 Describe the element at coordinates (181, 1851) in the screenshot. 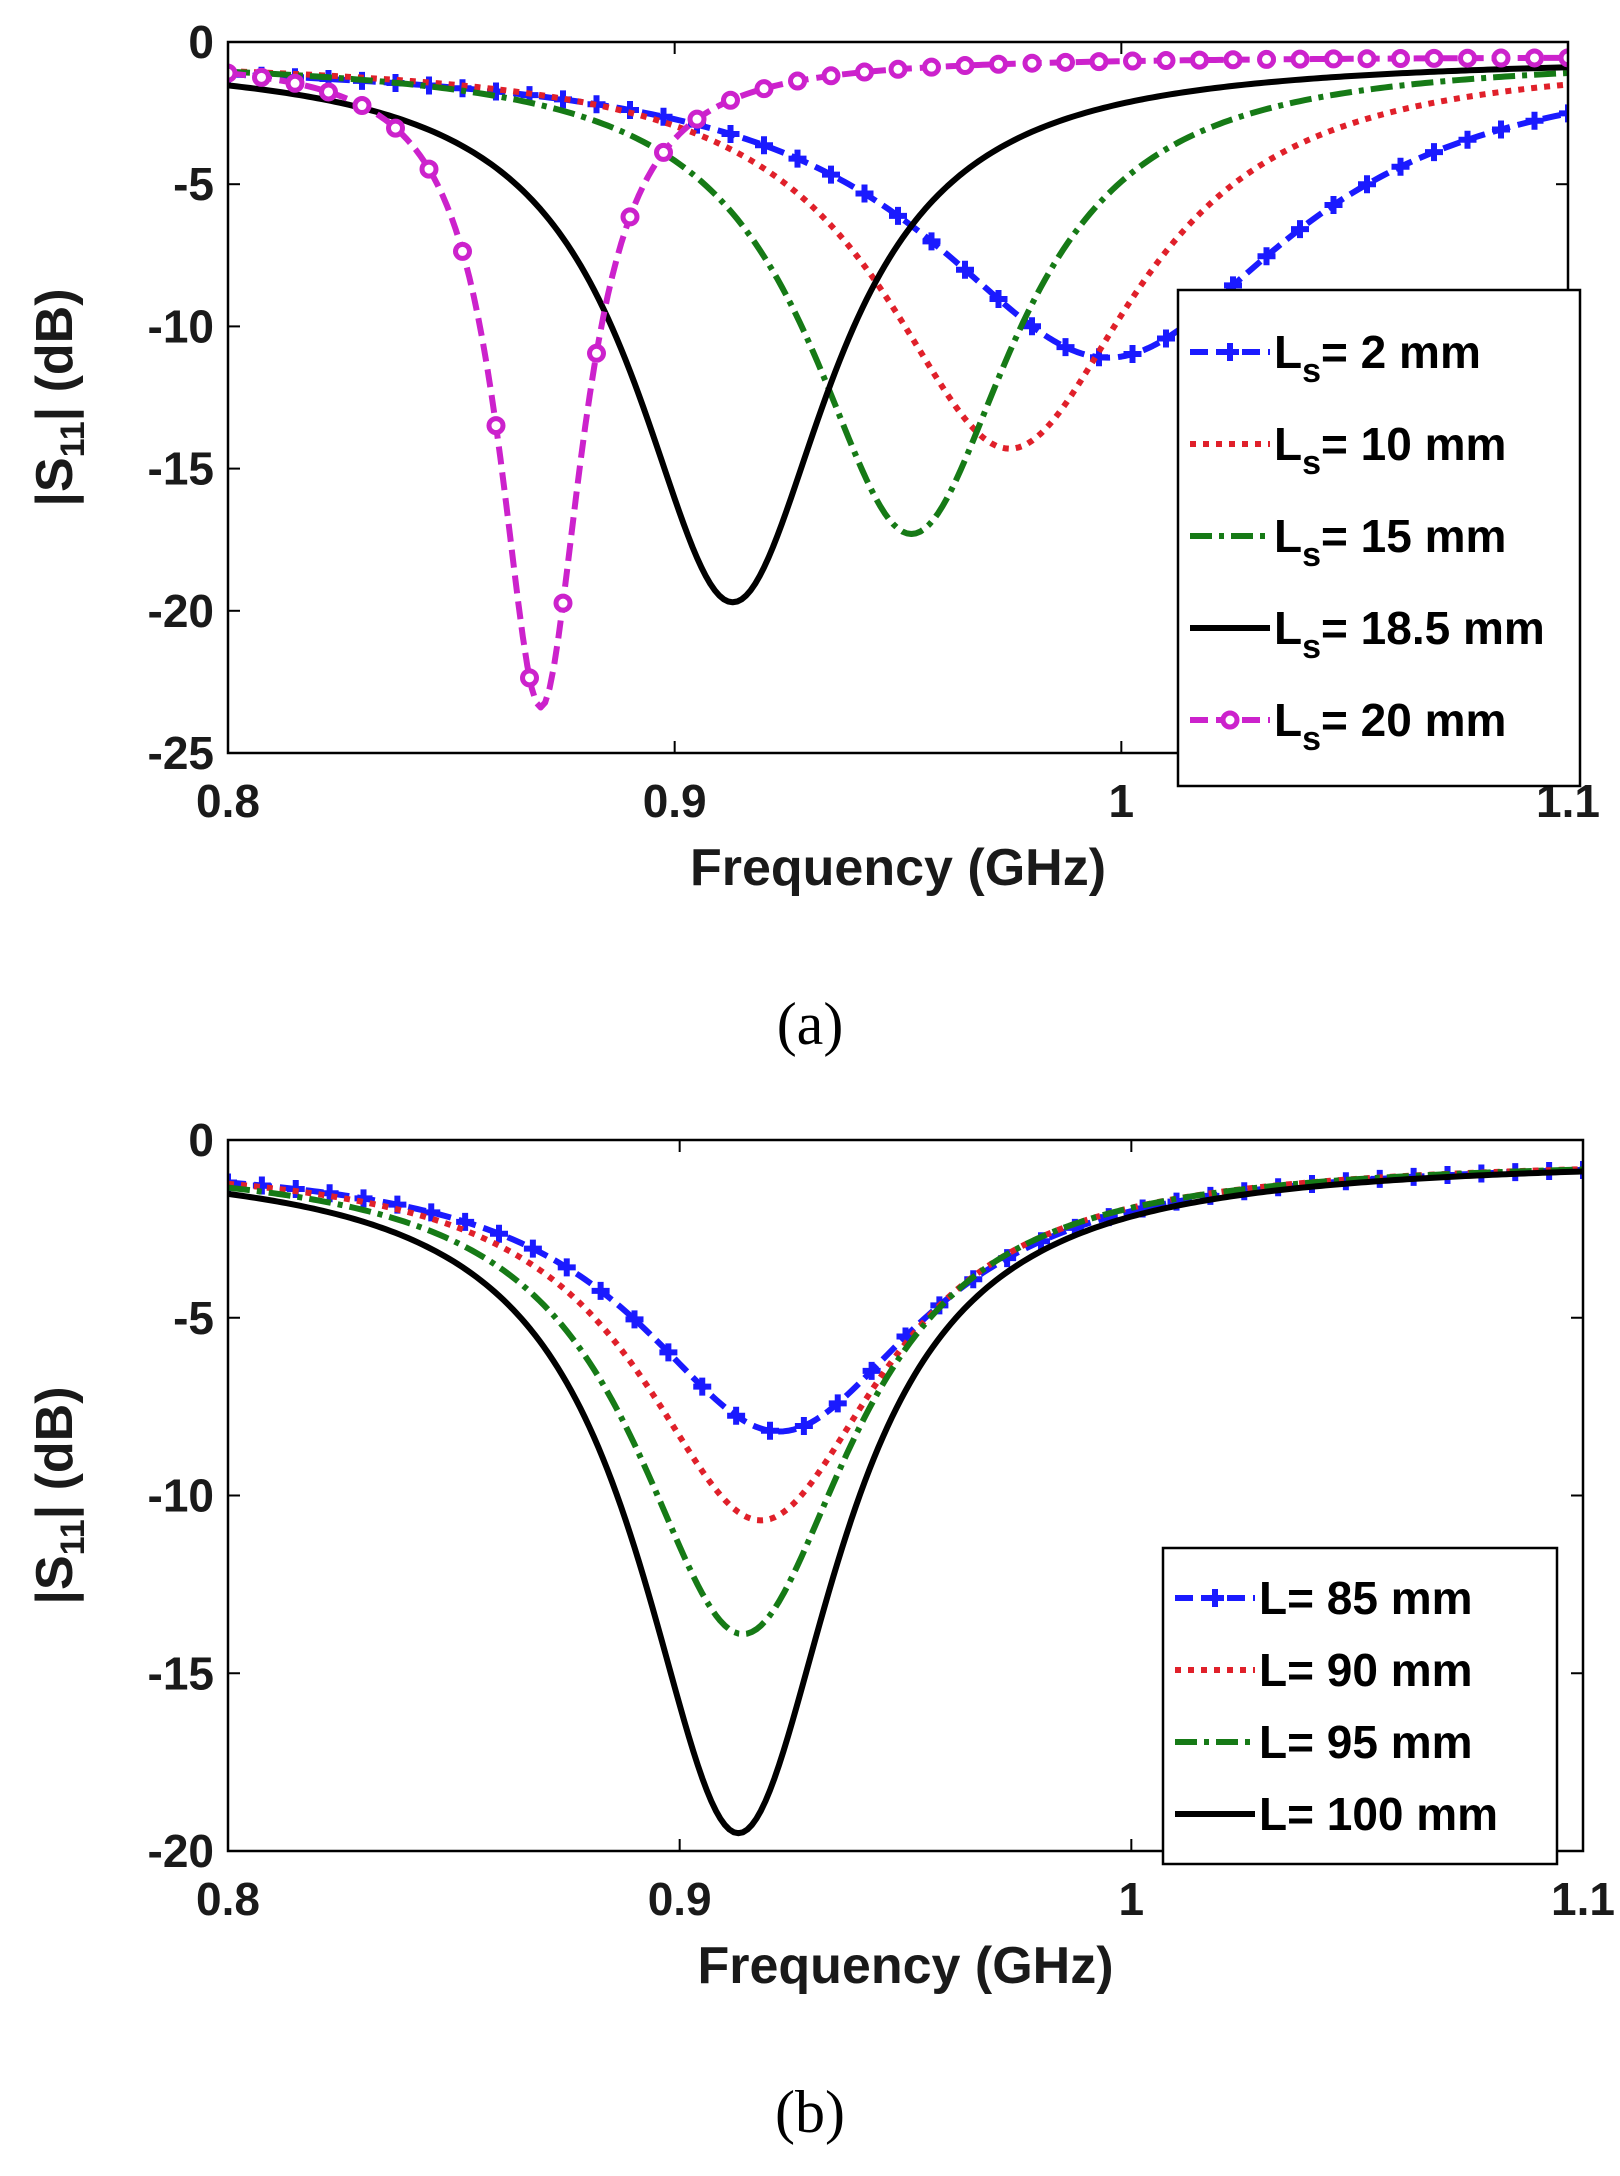

I see `chart-b-ytick-label: -20` at that location.